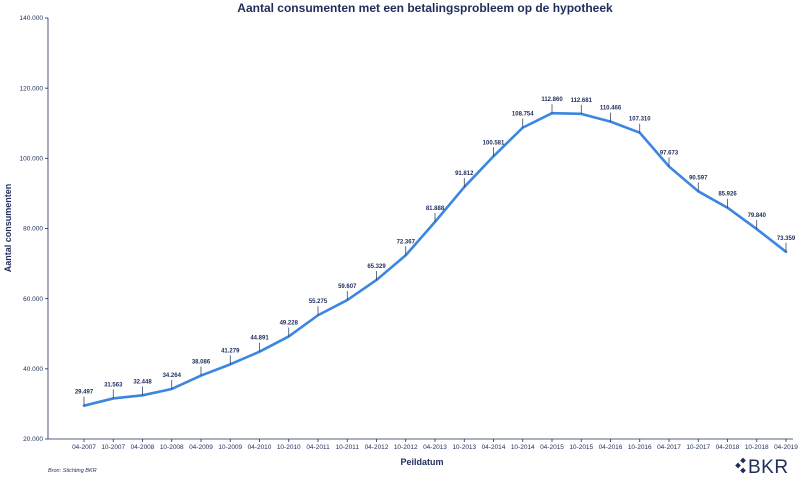 This screenshot has width=800, height=479. Describe the element at coordinates (698, 447) in the screenshot. I see `x-tick-label: 10-2017` at that location.